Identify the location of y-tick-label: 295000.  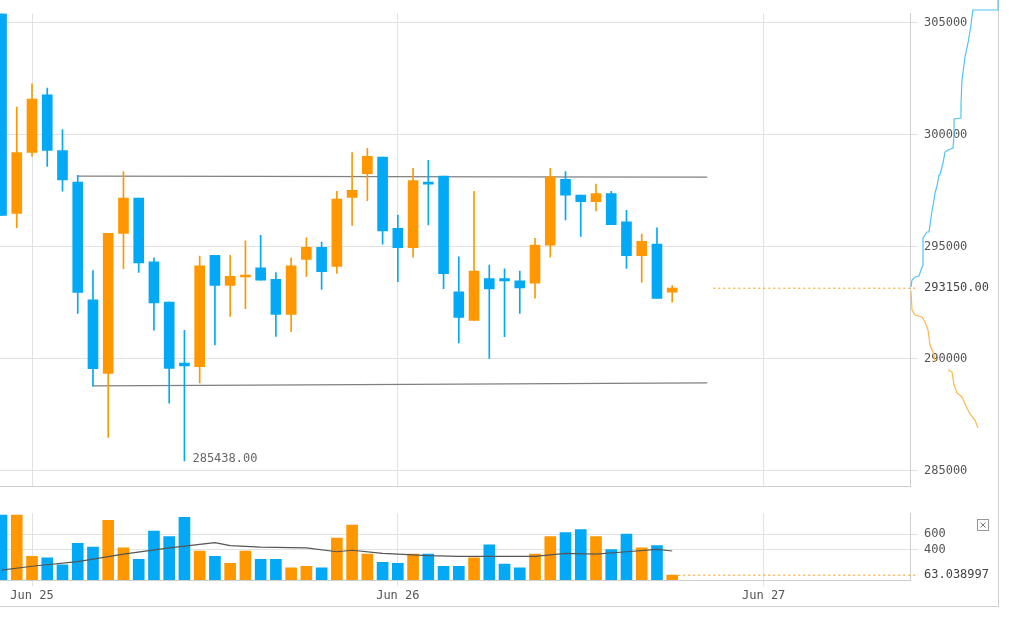
(946, 245).